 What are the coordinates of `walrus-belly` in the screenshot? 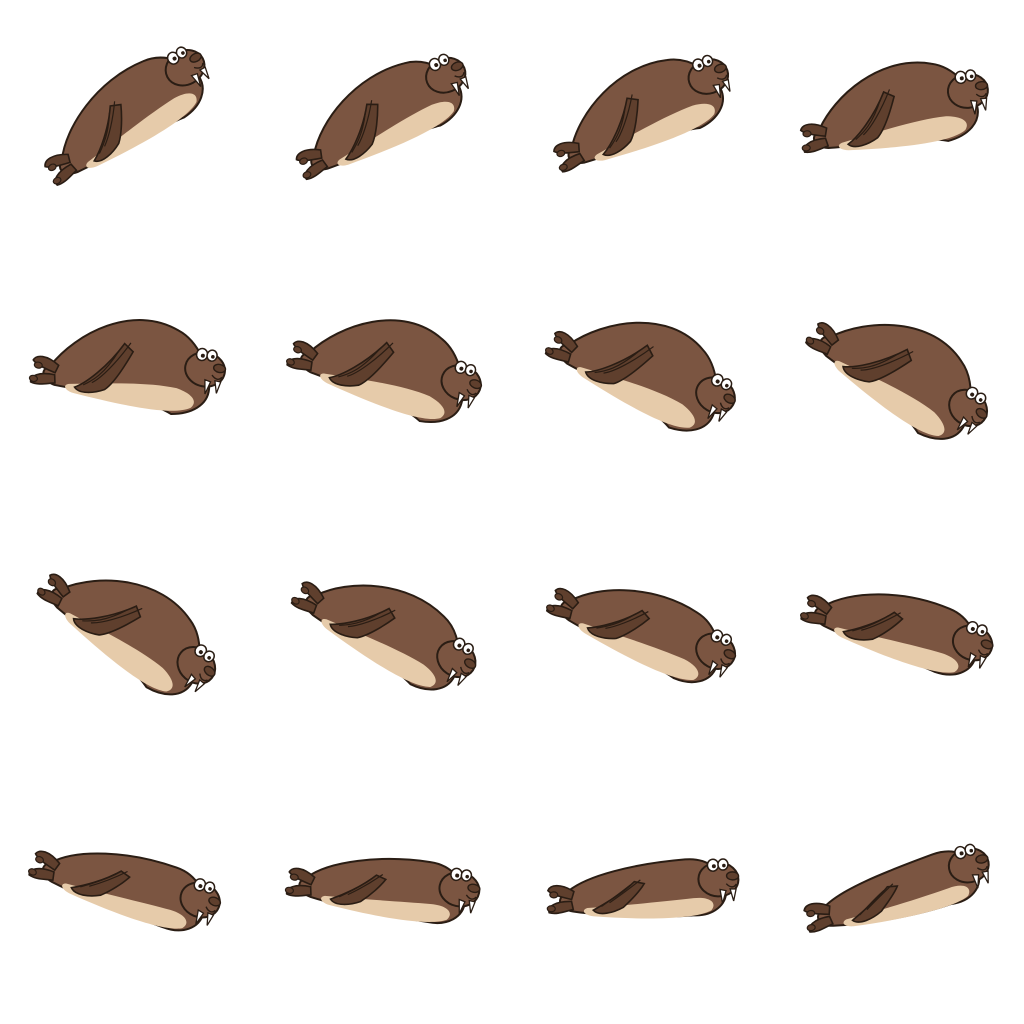 It's located at (648, 908).